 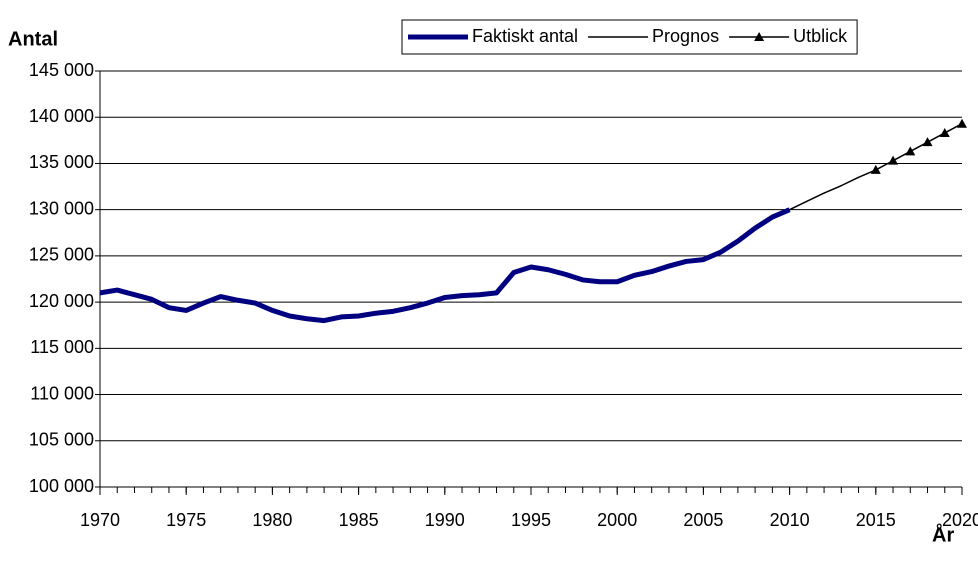 What do you see at coordinates (272, 520) in the screenshot?
I see `x-tick-label: 1980` at bounding box center [272, 520].